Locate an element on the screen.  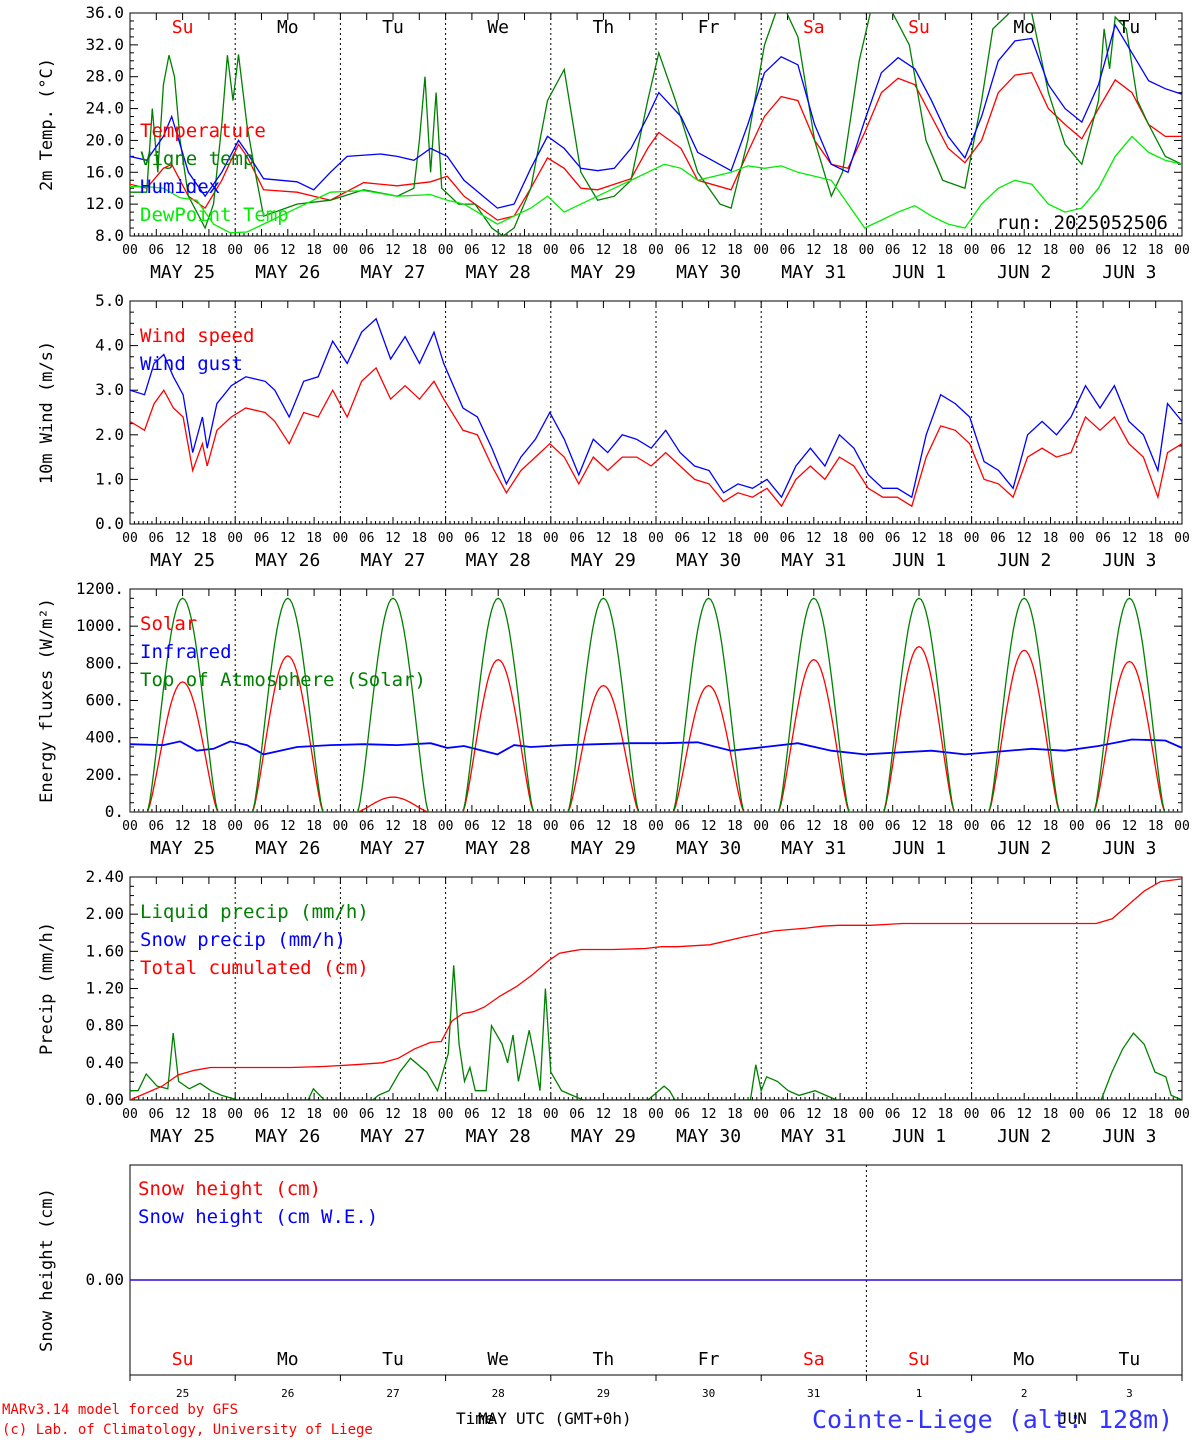
weekday-label: Su is located at coordinates (183, 27).